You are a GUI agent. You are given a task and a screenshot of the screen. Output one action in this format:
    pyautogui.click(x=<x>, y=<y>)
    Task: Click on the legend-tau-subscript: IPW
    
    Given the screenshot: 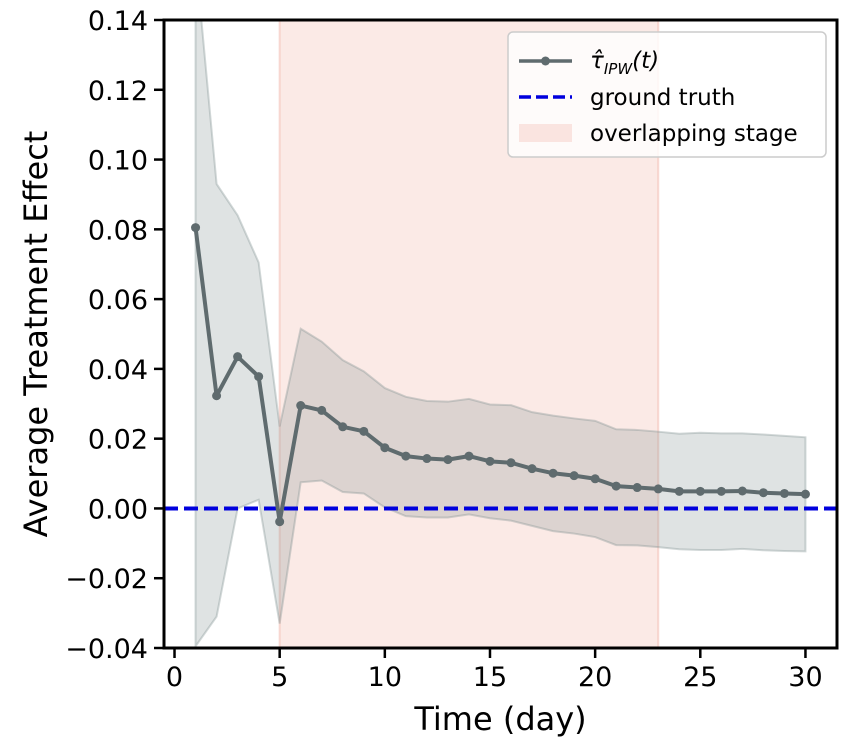 What is the action you would take?
    pyautogui.click(x=618, y=69)
    